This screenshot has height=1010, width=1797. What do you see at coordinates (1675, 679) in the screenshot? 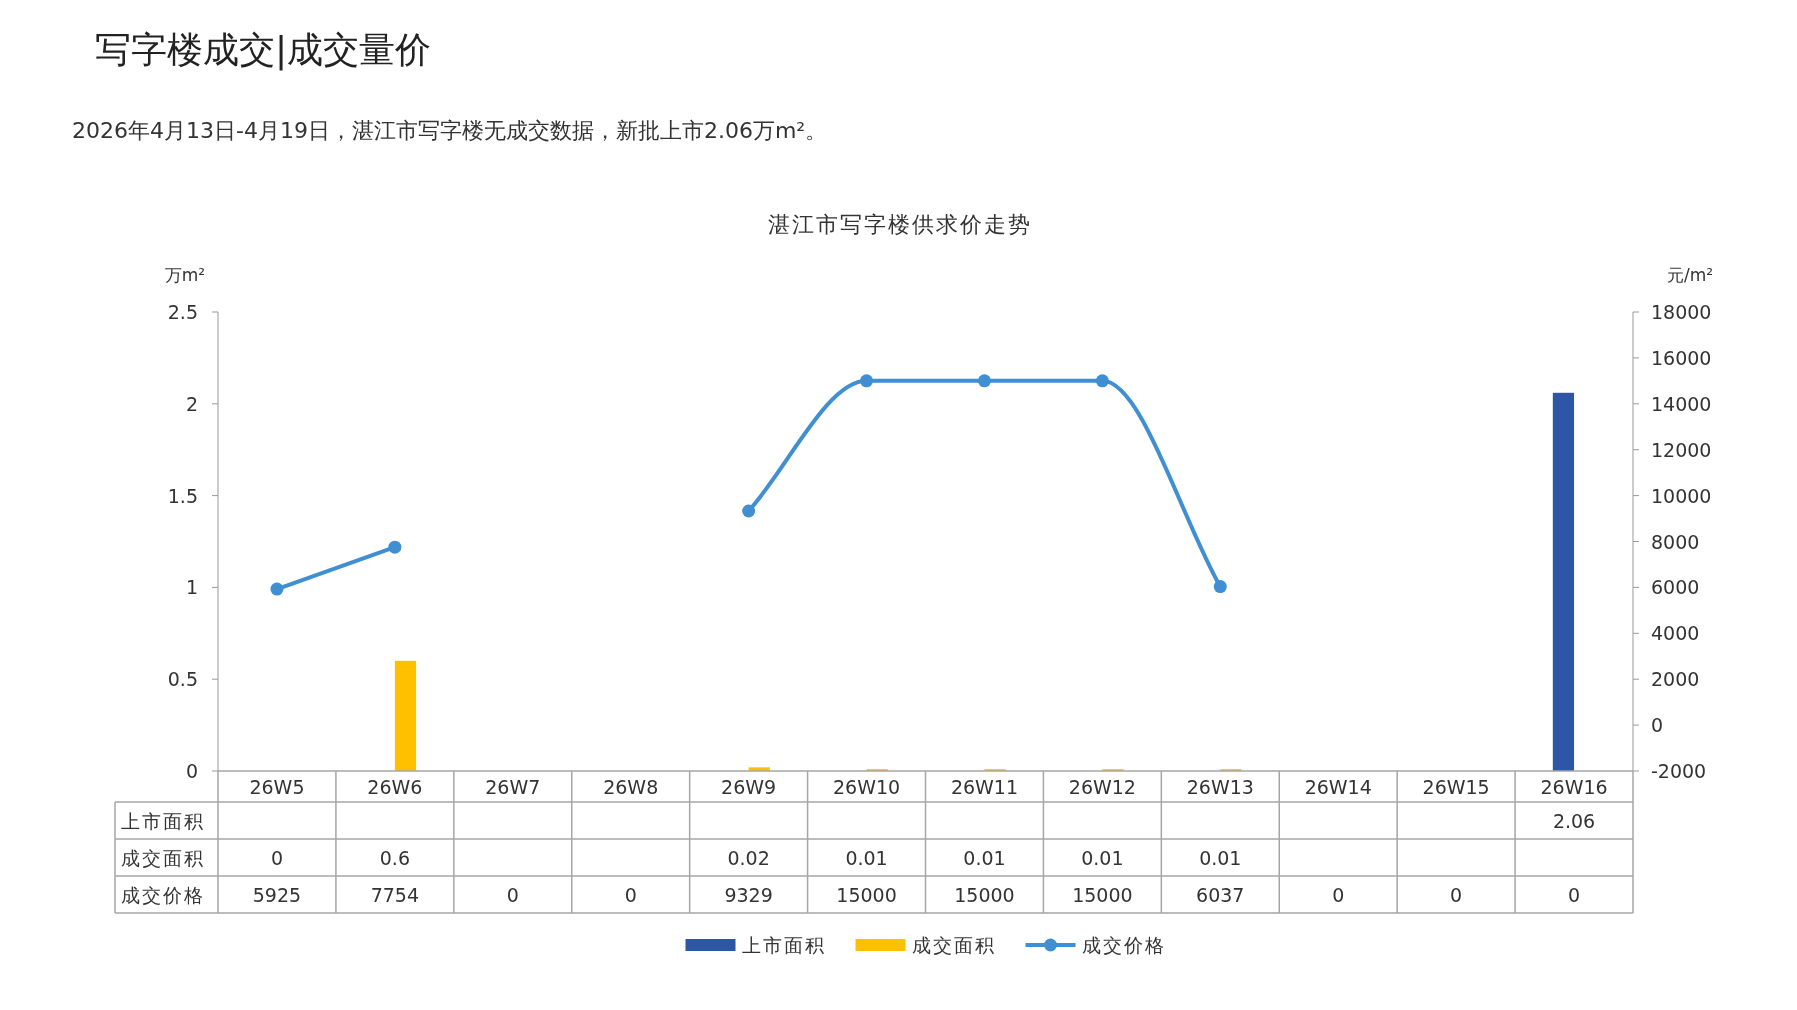
I see `y2-tick-label: 2000` at bounding box center [1675, 679].